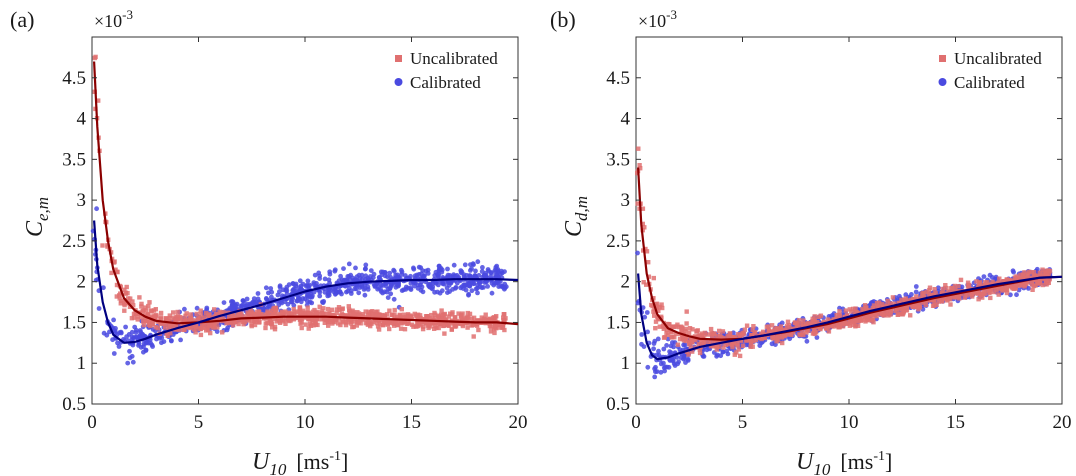 The image size is (1076, 476). Describe the element at coordinates (942, 82) in the screenshot. I see `legend-calibrated-marker` at that location.